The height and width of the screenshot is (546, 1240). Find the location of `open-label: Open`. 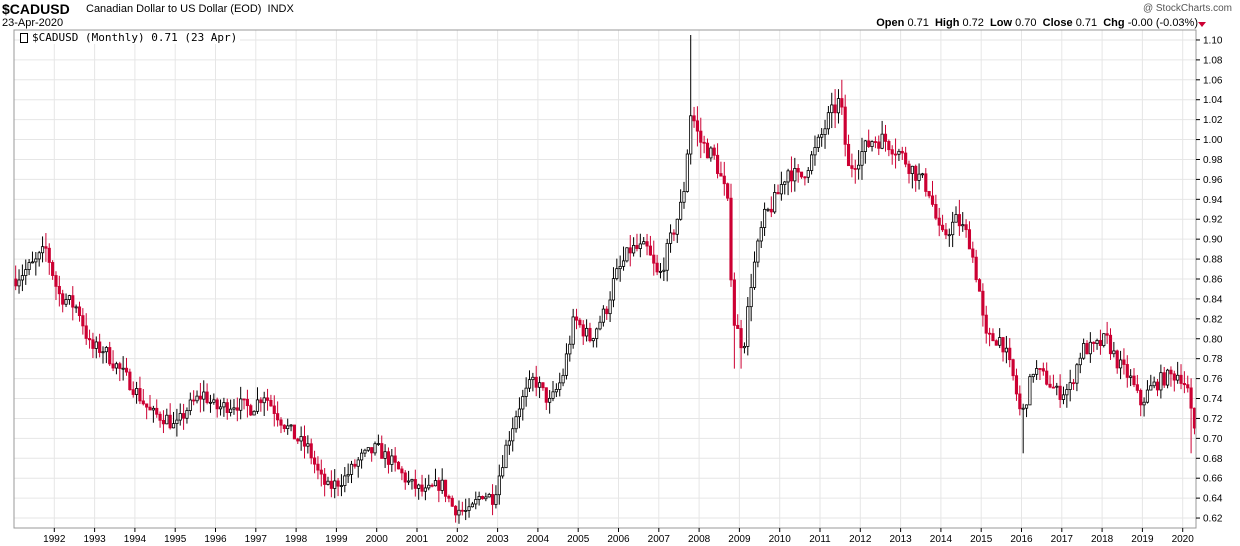

open-label: Open is located at coordinates (890, 23).